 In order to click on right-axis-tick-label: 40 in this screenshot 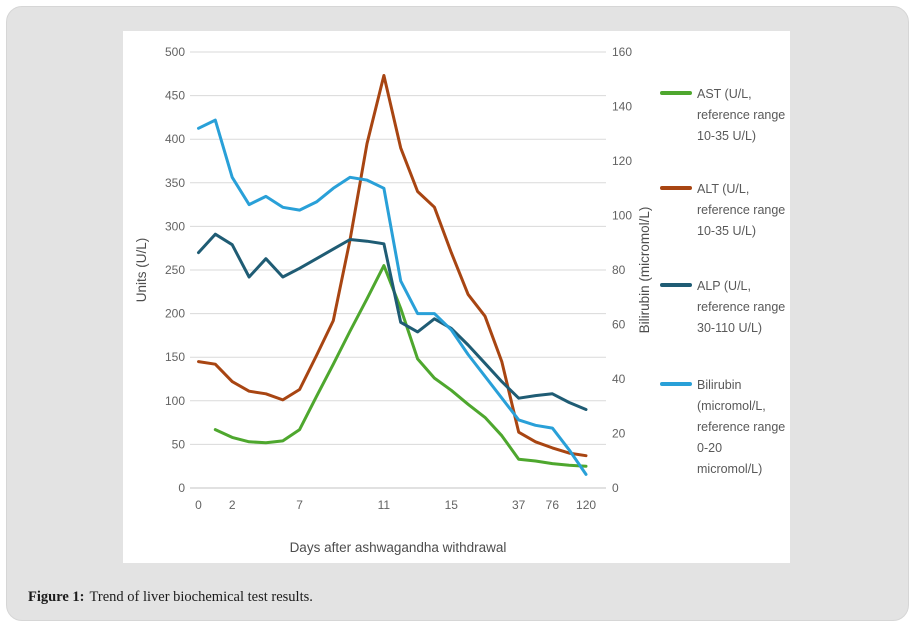, I will do `click(619, 379)`.